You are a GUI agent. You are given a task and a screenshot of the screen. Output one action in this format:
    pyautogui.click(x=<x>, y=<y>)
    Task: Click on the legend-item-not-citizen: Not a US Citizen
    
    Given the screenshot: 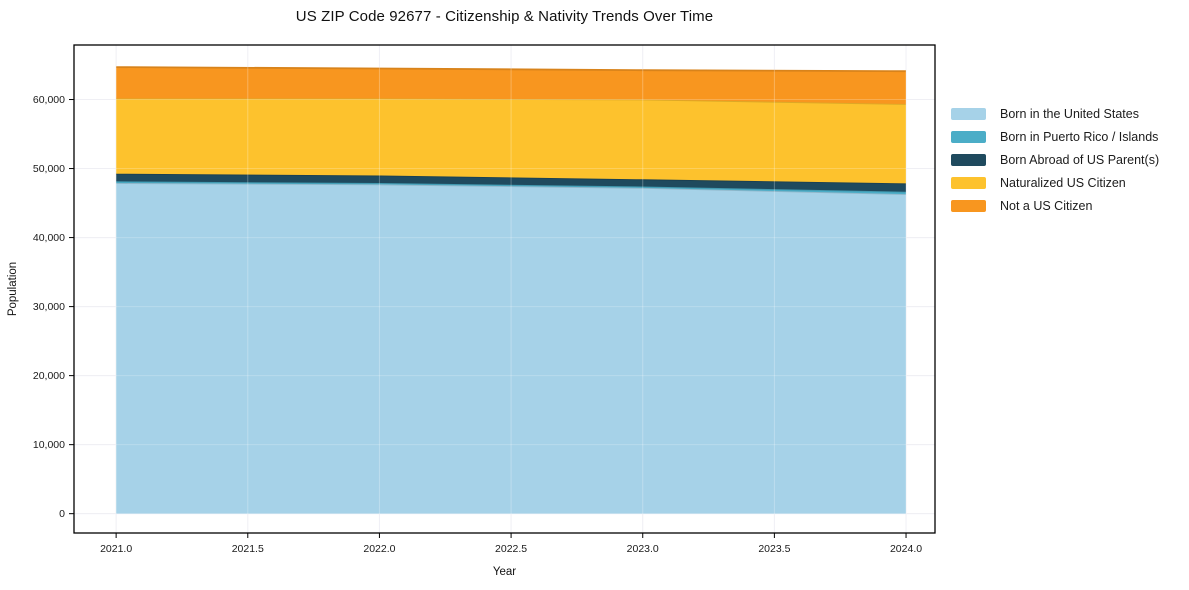 What is the action you would take?
    pyautogui.click(x=1055, y=205)
    